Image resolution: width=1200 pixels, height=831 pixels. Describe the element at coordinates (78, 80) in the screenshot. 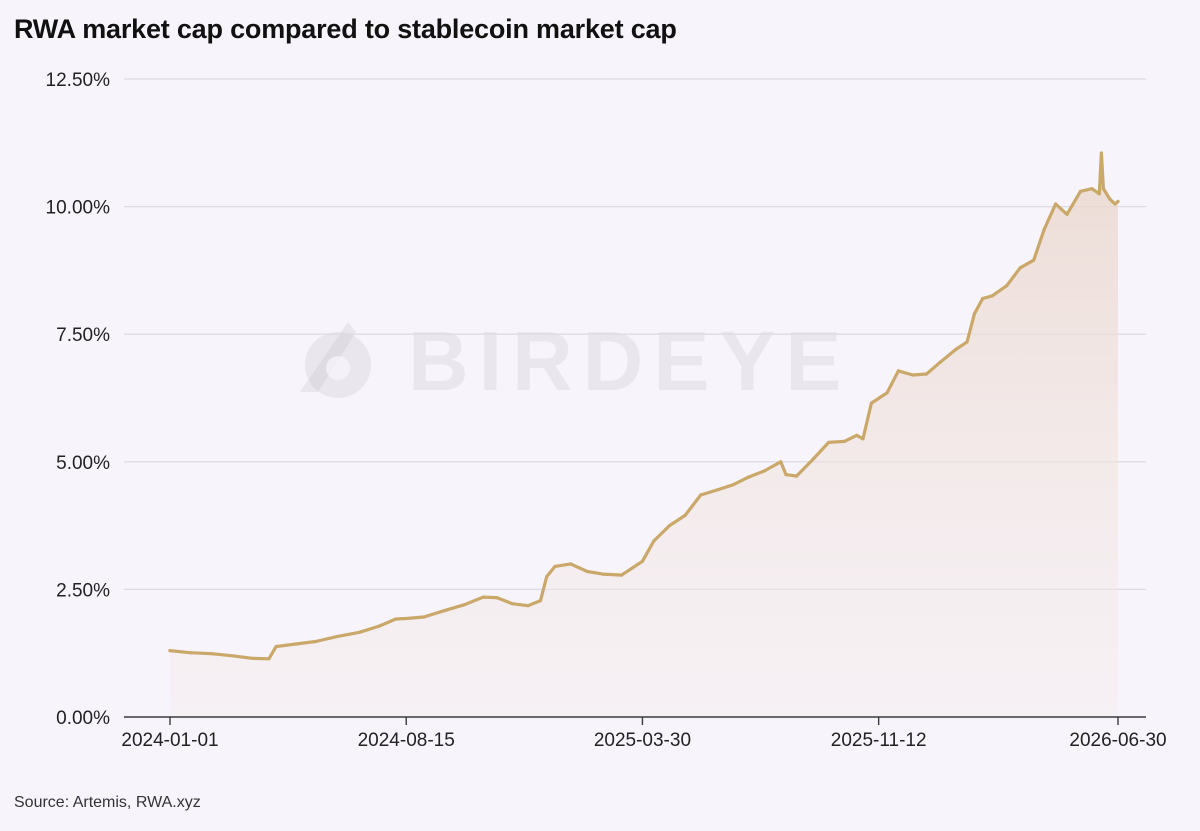

I see `y-tick-label: 12.50%` at that location.